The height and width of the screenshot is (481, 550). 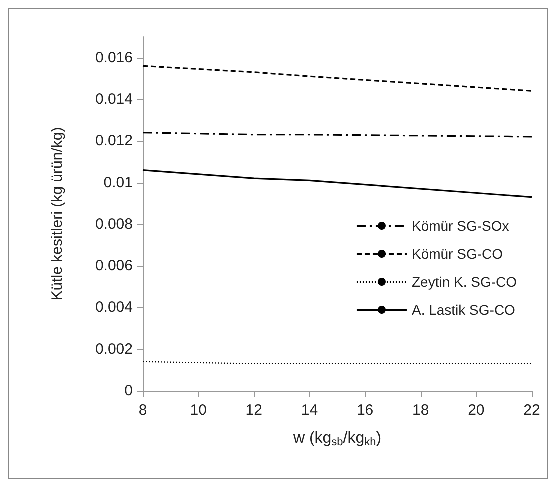 What do you see at coordinates (128, 391) in the screenshot?
I see `y-tick-label: 0` at bounding box center [128, 391].